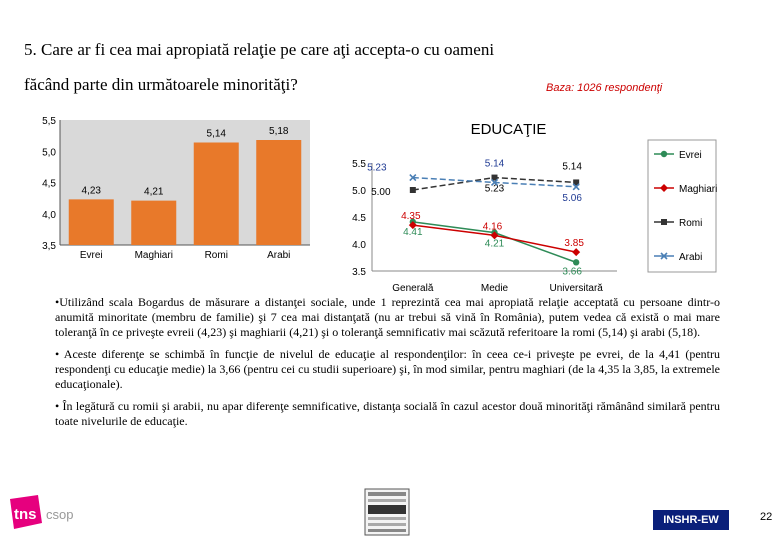  I want to click on line-chart-title: EDUCAŢIE, so click(509, 129).